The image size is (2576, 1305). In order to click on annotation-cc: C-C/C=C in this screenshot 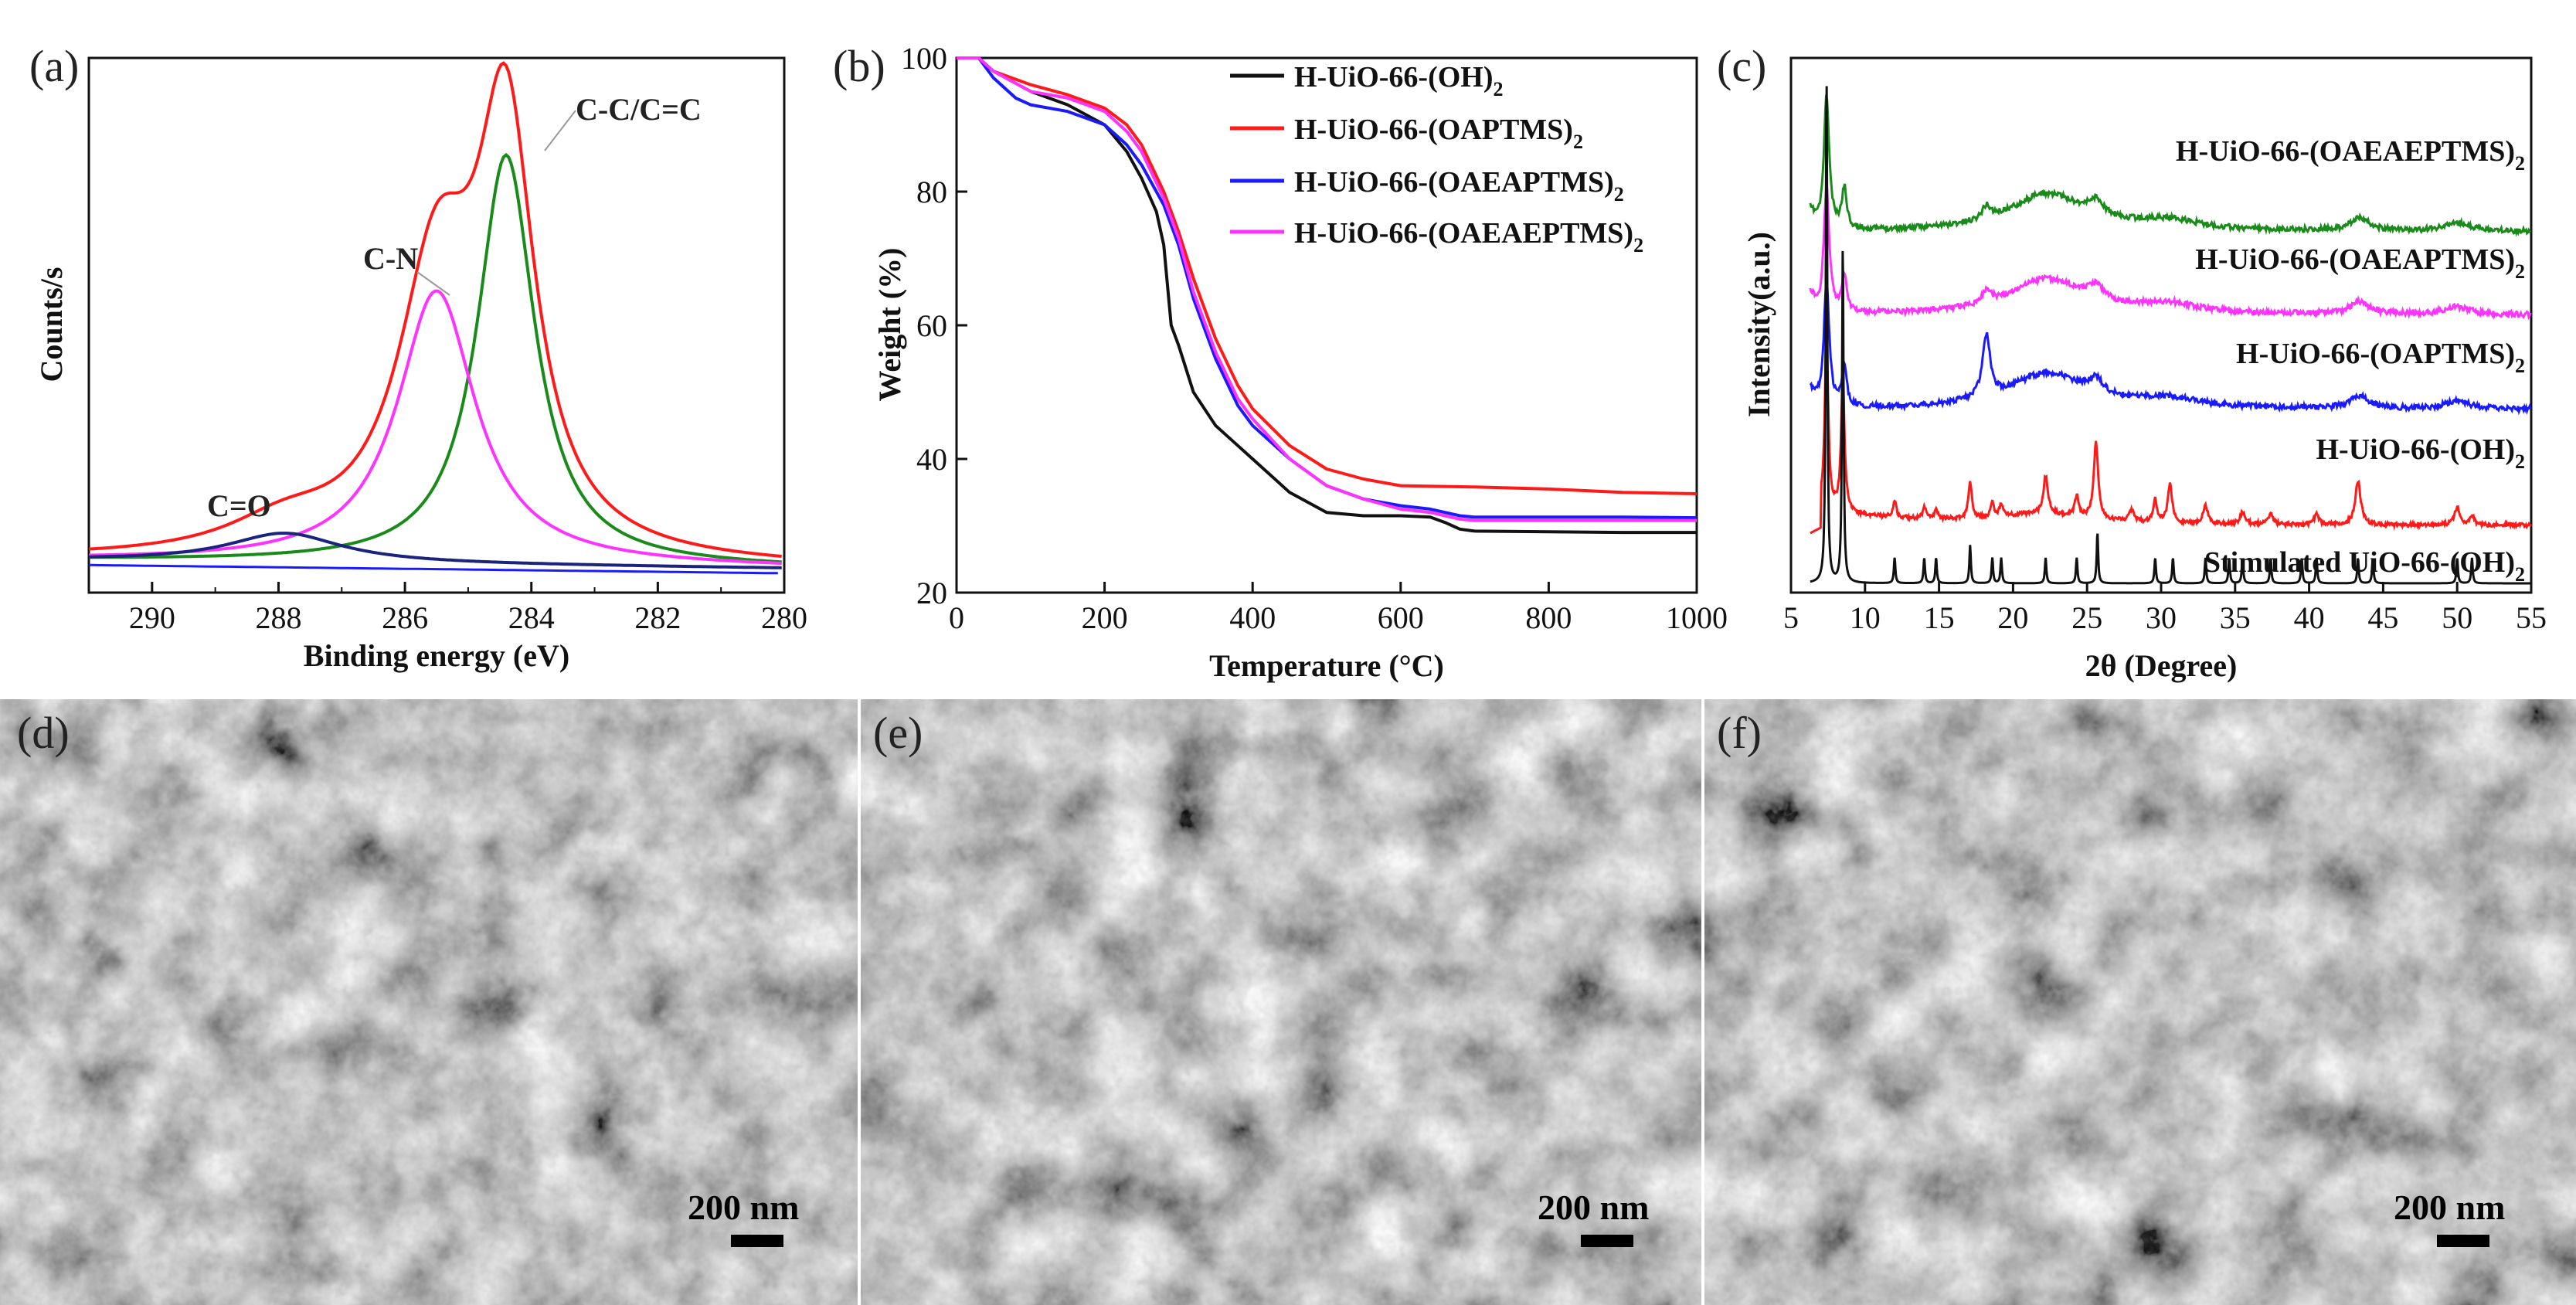, I will do `click(639, 109)`.